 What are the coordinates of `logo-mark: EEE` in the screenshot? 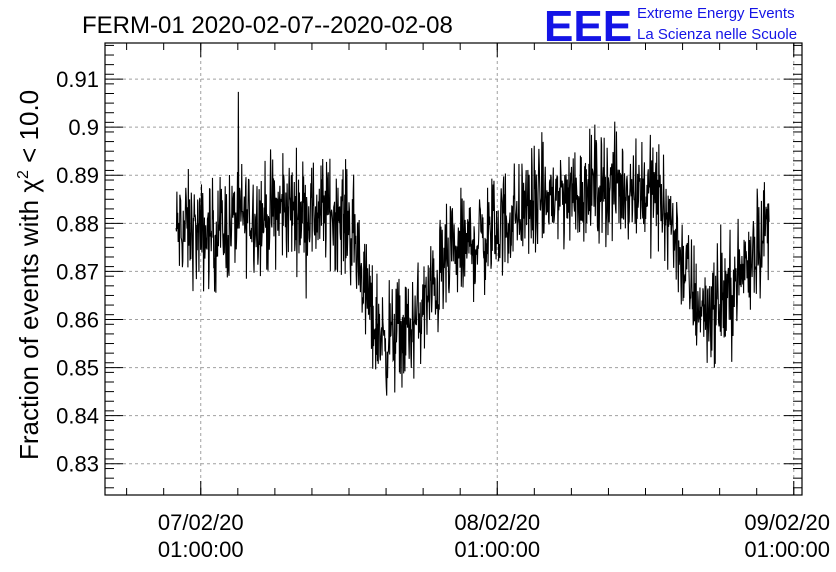 It's located at (588, 26).